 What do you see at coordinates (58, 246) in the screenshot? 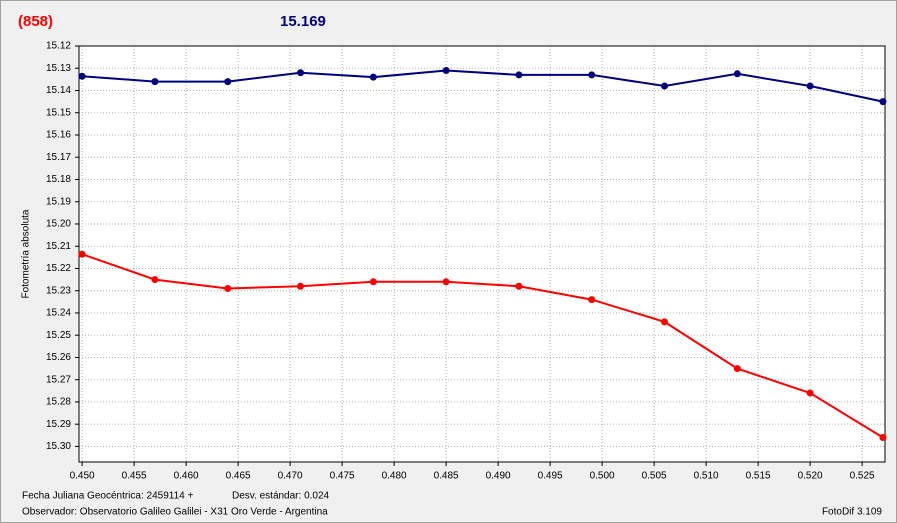
I see `y-tick-label: 15.21` at bounding box center [58, 246].